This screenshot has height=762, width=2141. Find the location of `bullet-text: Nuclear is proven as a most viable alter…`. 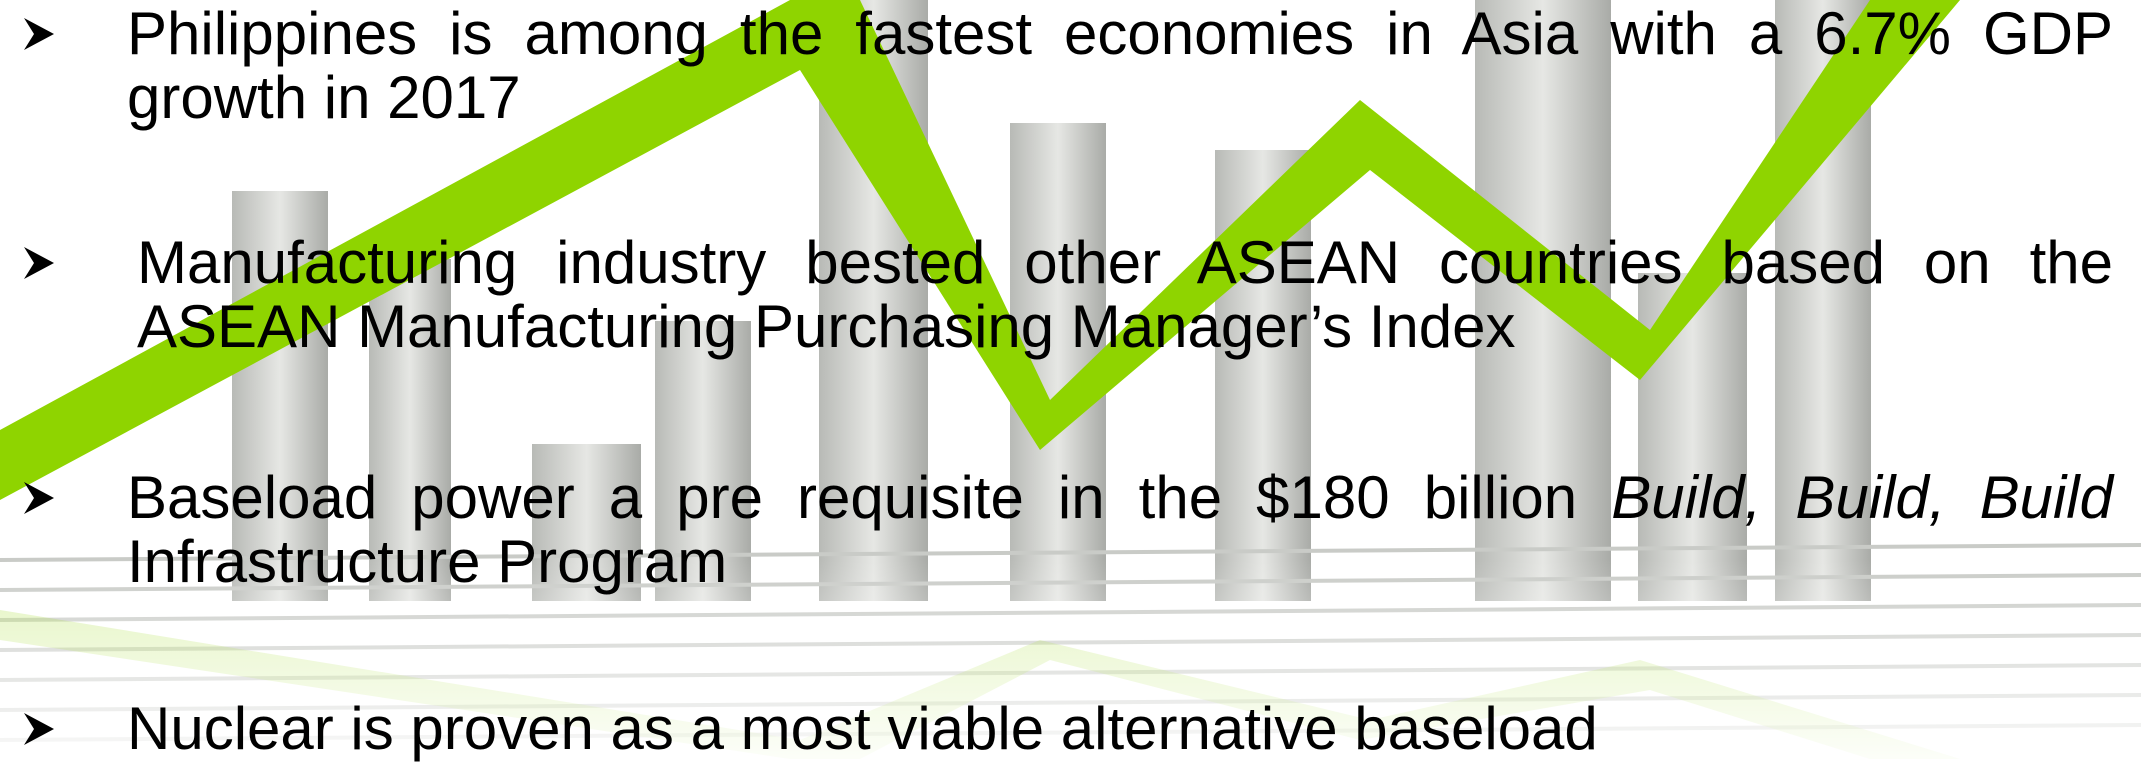

bullet-text: Nuclear is proven as a most viable alter… is located at coordinates (862, 728).